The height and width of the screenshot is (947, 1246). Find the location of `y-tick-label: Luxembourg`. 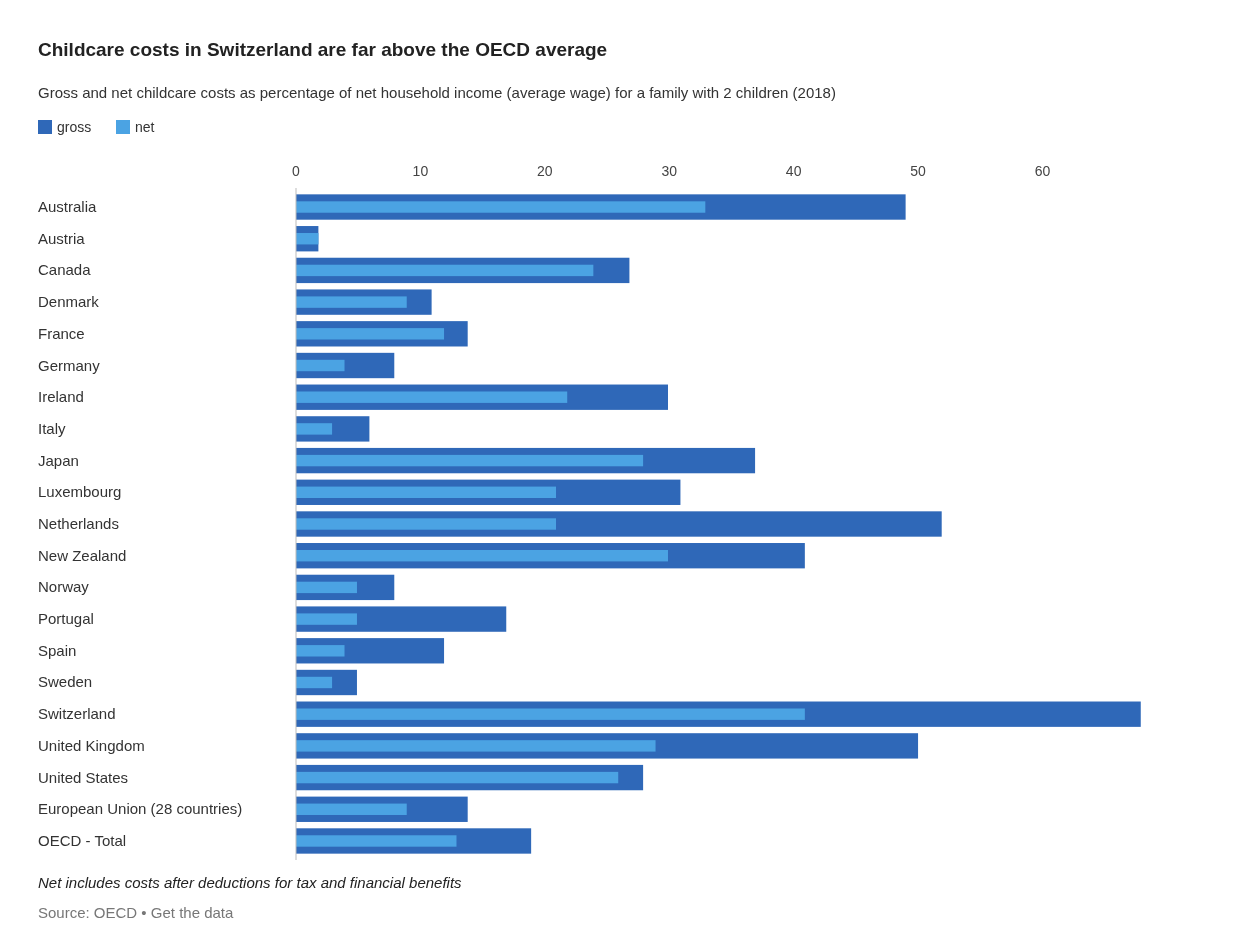

y-tick-label: Luxembourg is located at coordinates (80, 492).